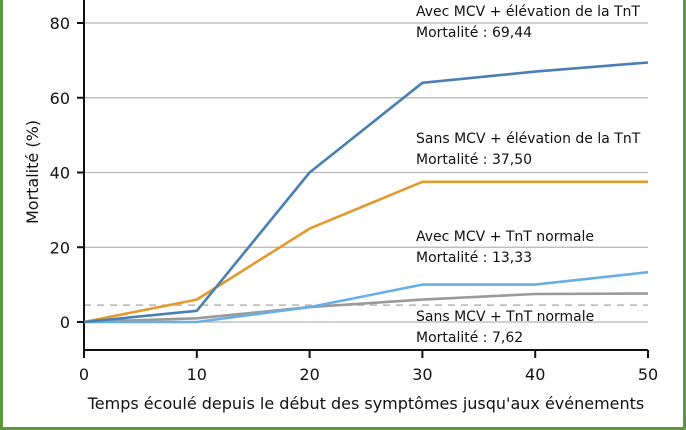 The height and width of the screenshot is (430, 686). What do you see at coordinates (528, 139) in the screenshot?
I see `series-label-2: Sans MCV + élévation de la TnT` at bounding box center [528, 139].